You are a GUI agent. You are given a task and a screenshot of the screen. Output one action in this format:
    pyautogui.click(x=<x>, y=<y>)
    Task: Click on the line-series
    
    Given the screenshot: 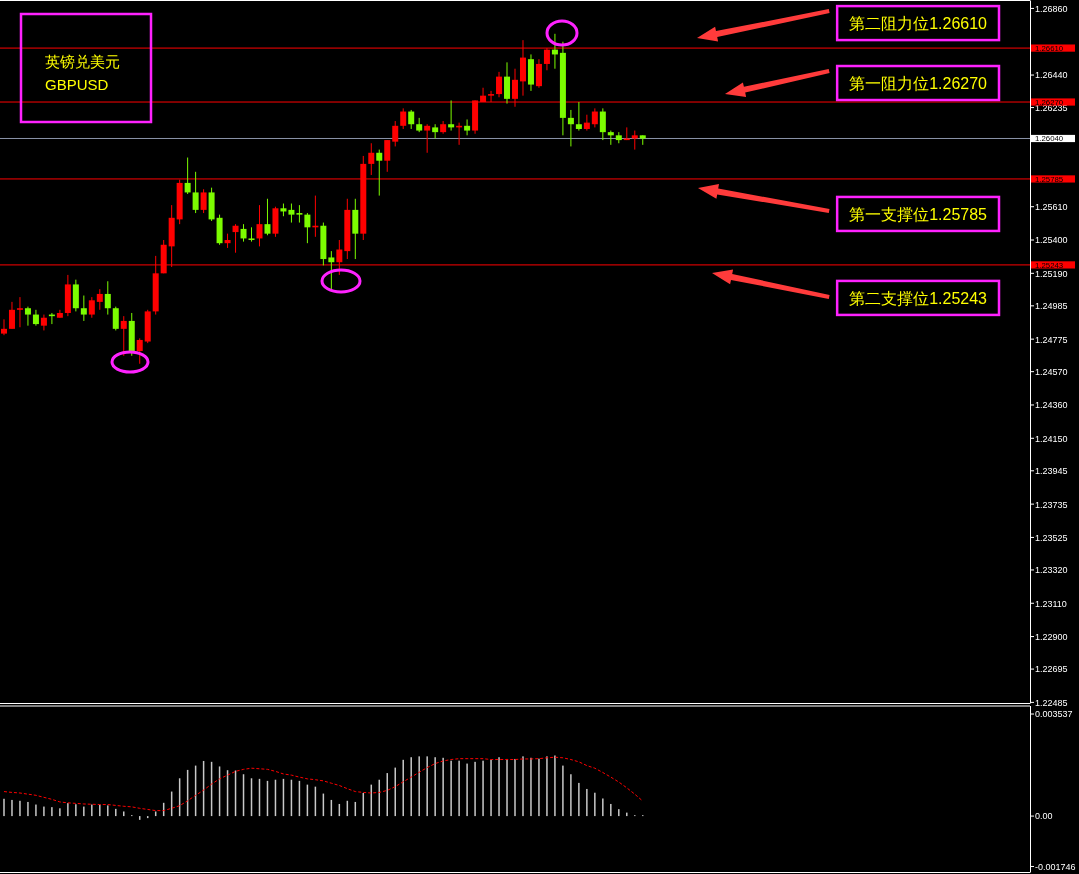 What is the action you would take?
    pyautogui.click(x=323, y=784)
    